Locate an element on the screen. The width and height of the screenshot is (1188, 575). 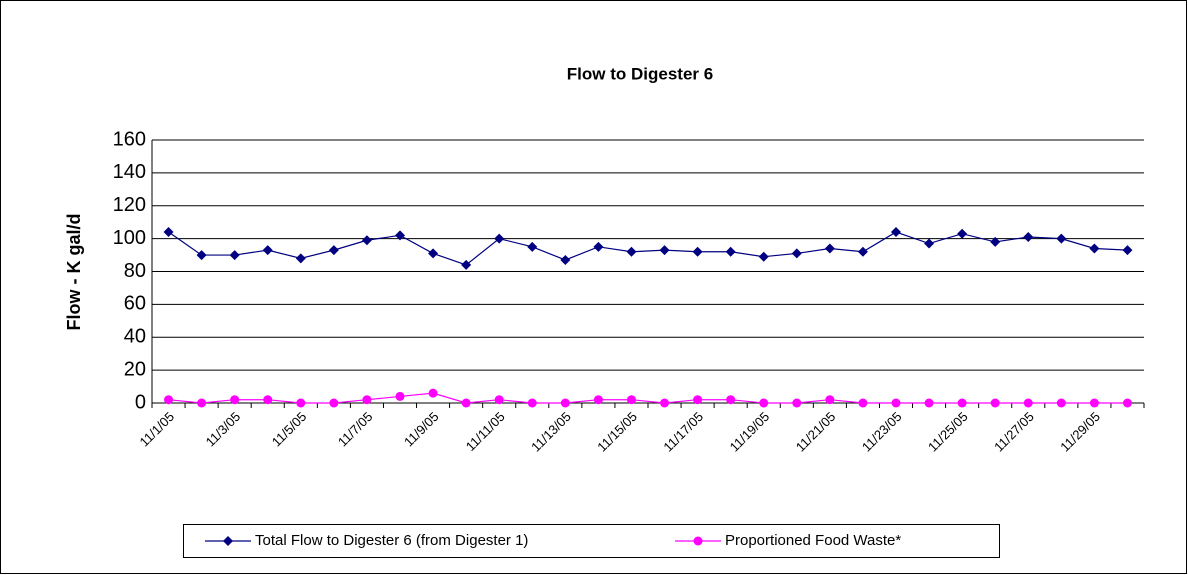
y-tick-label: 20 is located at coordinates (135, 369).